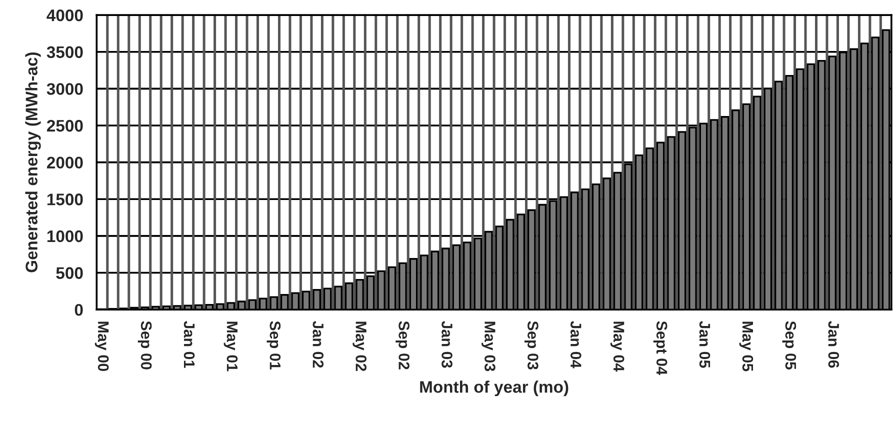 Image resolution: width=895 pixels, height=430 pixels. I want to click on x-tick-label: Jan 06, so click(834, 344).